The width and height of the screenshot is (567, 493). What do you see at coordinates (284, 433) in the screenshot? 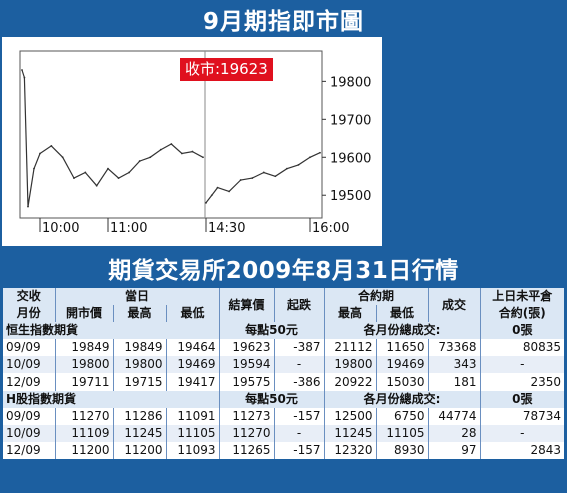
I see `table-row: 10/09 11109 11245 11105 11270-11245 11105 28-` at bounding box center [284, 433].